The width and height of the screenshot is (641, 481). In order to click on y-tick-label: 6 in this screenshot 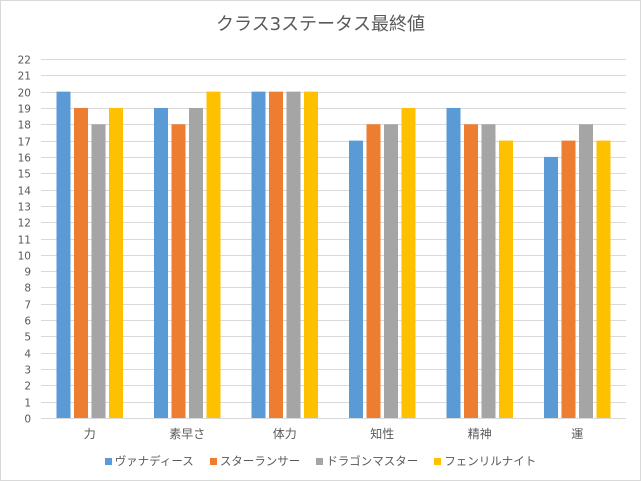, I will do `click(27, 322)`.